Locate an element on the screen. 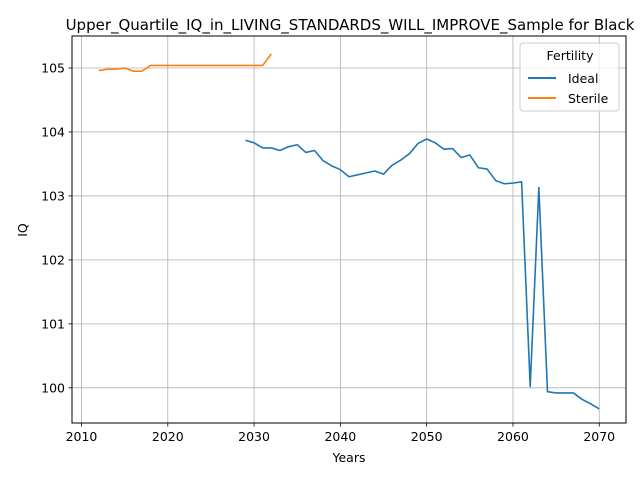  legend-box is located at coordinates (569, 77).